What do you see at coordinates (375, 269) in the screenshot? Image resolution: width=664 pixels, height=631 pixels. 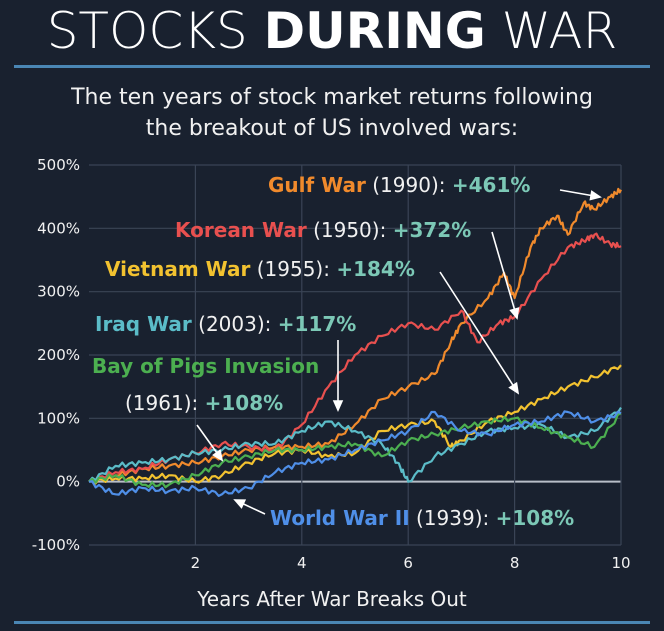 I see `series-total: +184%` at bounding box center [375, 269].